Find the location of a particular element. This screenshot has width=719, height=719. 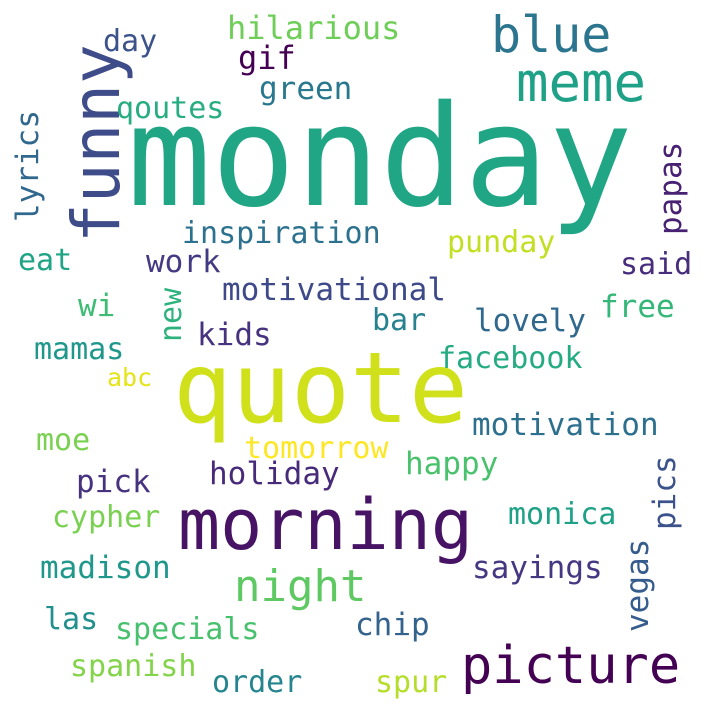

word-blue: blue is located at coordinates (551, 35).